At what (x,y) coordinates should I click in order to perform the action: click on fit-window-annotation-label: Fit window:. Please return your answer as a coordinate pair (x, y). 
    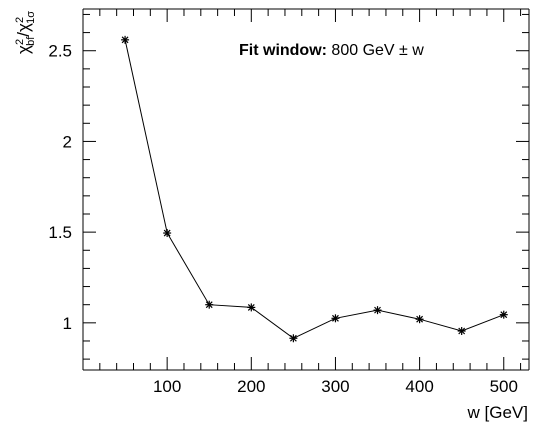
    Looking at the image, I should click on (283, 50).